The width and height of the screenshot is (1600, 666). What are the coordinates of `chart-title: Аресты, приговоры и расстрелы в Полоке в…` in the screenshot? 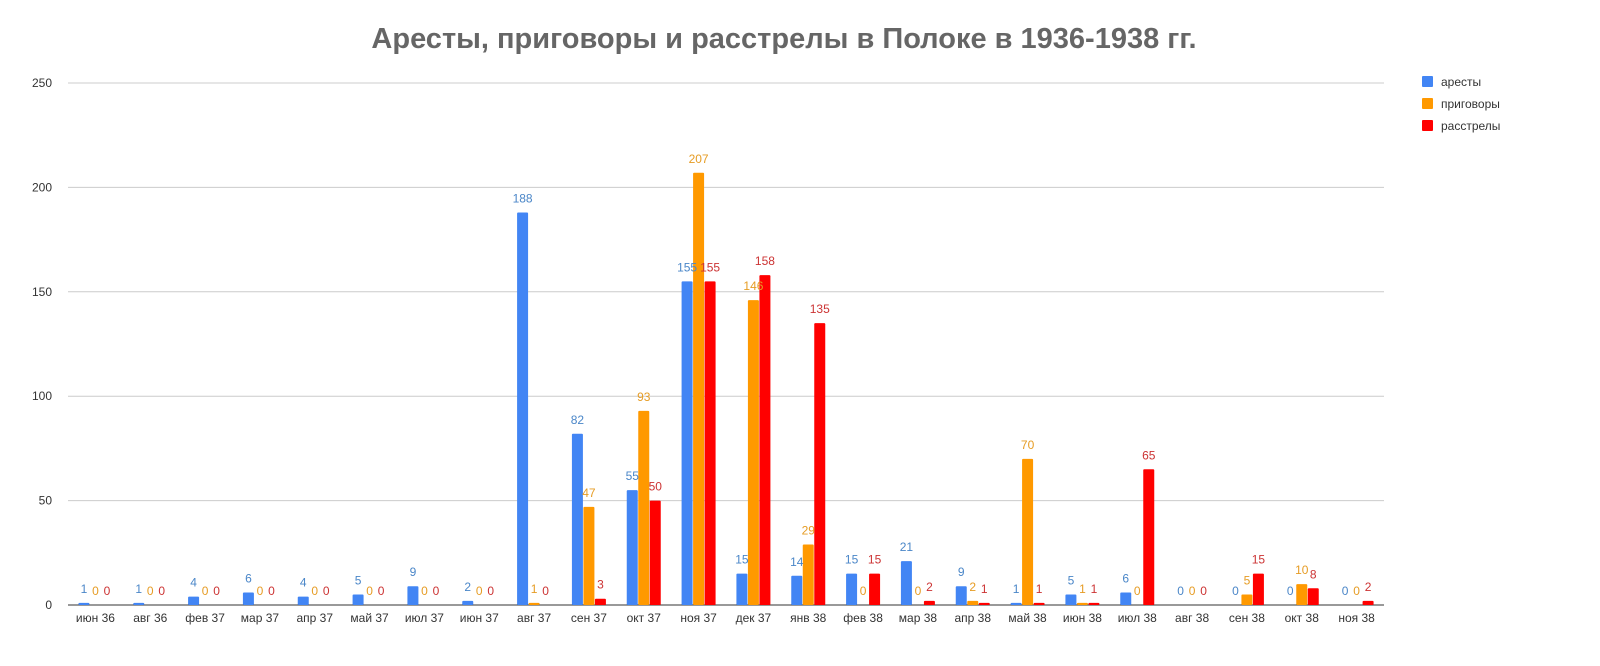 It's located at (783, 39).